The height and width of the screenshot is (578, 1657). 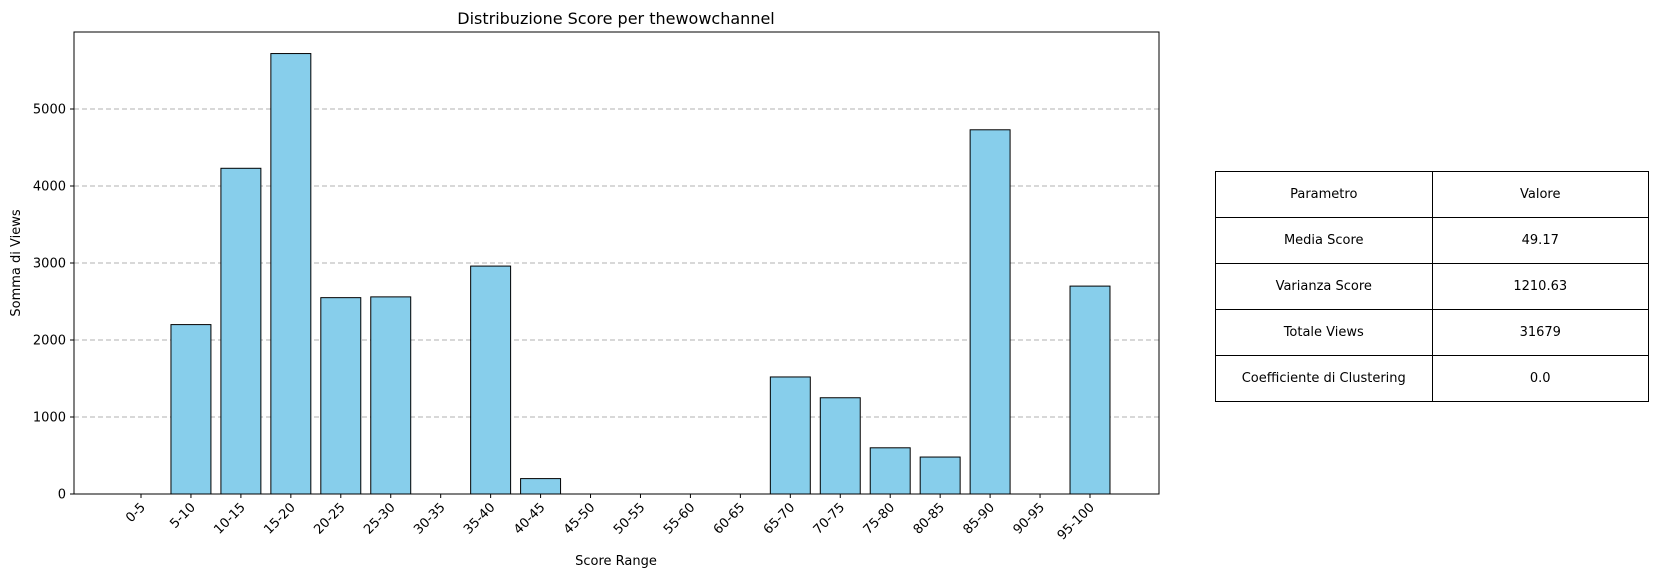 I want to click on x-axis-label: Score Range, so click(x=616, y=561).